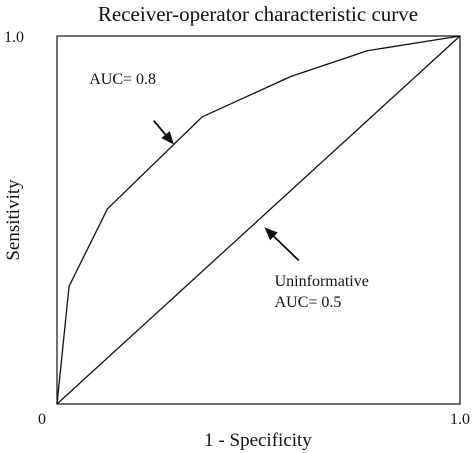 The image size is (474, 453). I want to click on annotation-label-1-line-1: AUC= 0.8, so click(122, 79).